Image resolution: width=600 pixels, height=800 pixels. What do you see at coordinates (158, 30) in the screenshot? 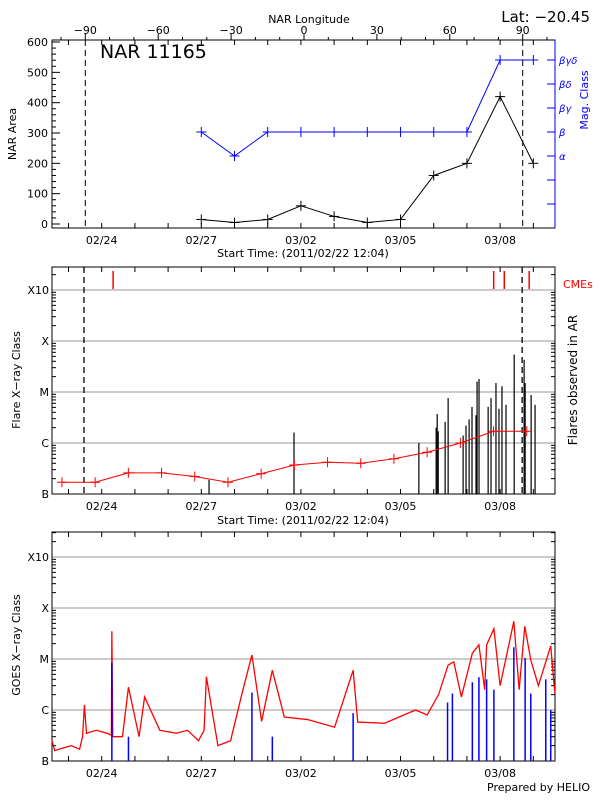
I see `x2-tick-label: −60` at bounding box center [158, 30].